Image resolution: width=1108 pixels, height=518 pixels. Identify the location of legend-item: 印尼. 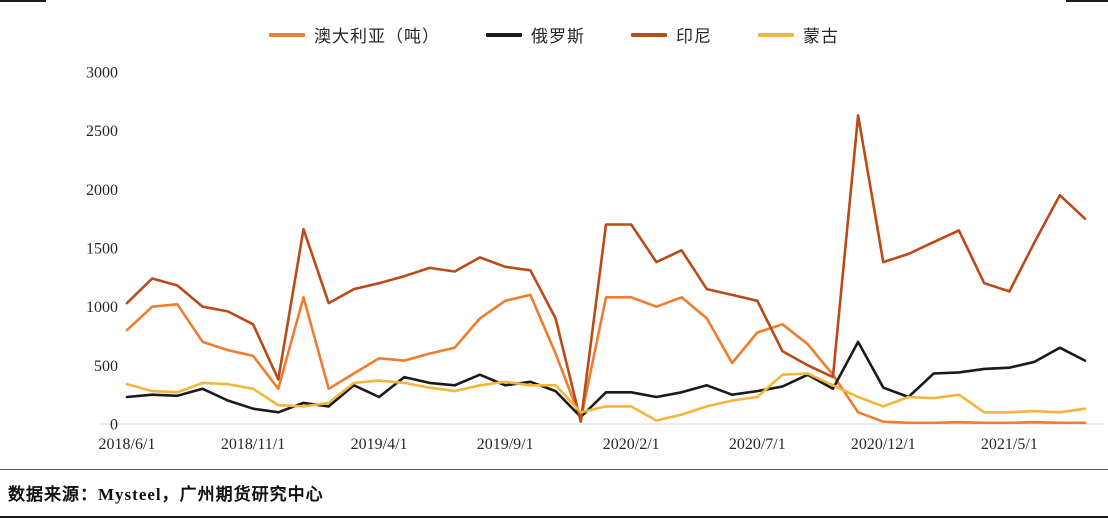
(671, 34).